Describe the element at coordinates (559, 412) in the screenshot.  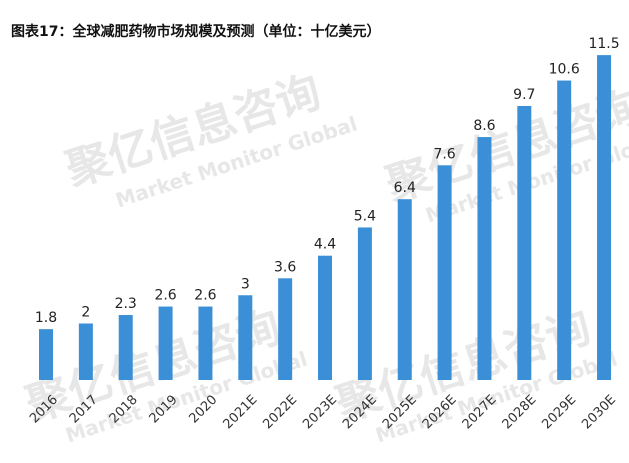
I see `x-tick-label-2029E: 2029E` at that location.